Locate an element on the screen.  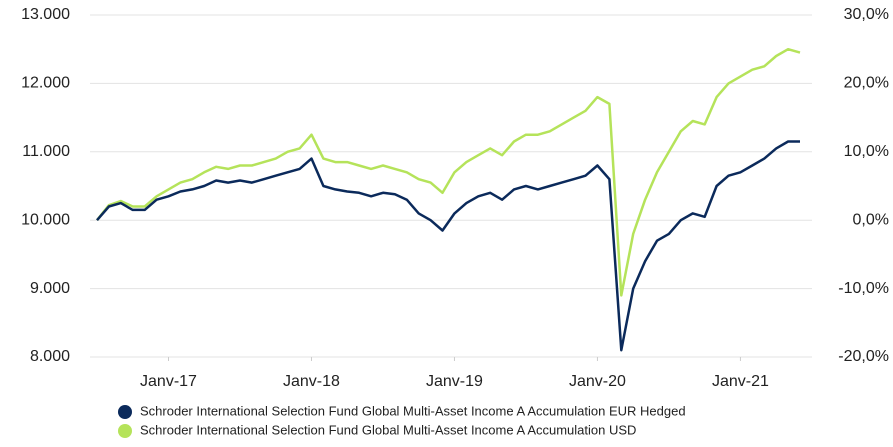
x-tick-label: Janv-19 is located at coordinates (454, 381).